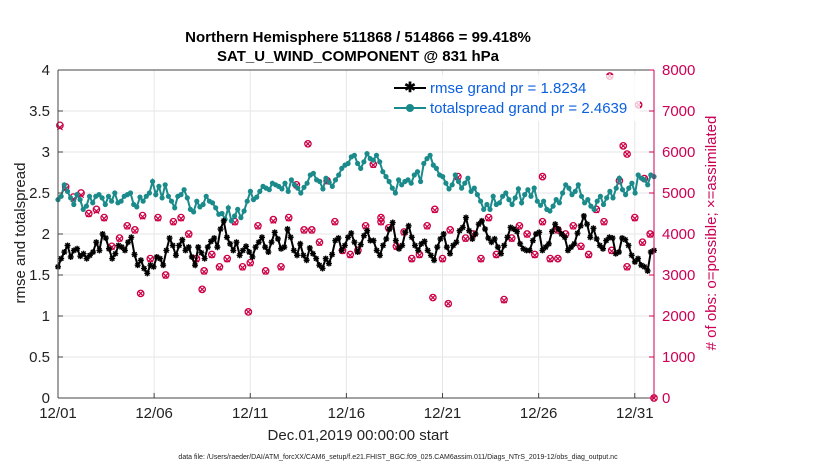  What do you see at coordinates (678, 275) in the screenshot?
I see `y-right-tick-label: 3000` at bounding box center [678, 275].